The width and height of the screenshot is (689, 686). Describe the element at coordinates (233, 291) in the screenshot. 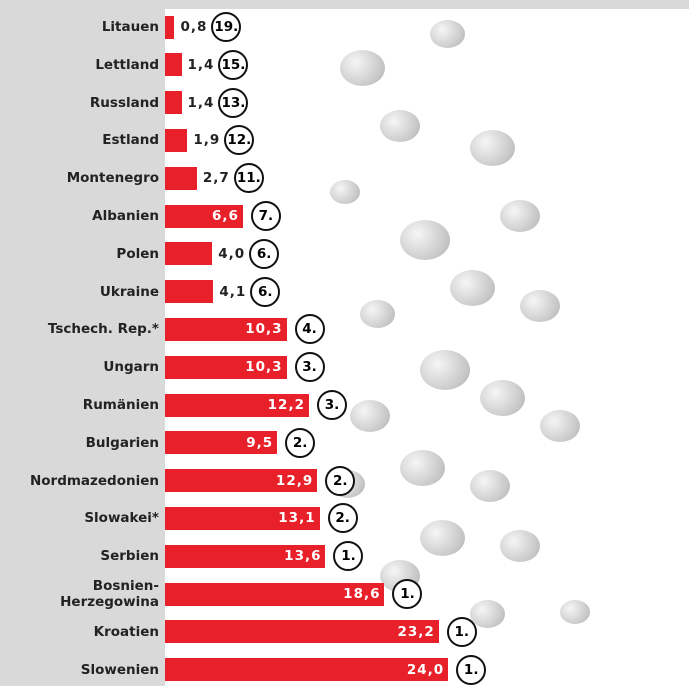

I see `value-label: 4,1` at that location.